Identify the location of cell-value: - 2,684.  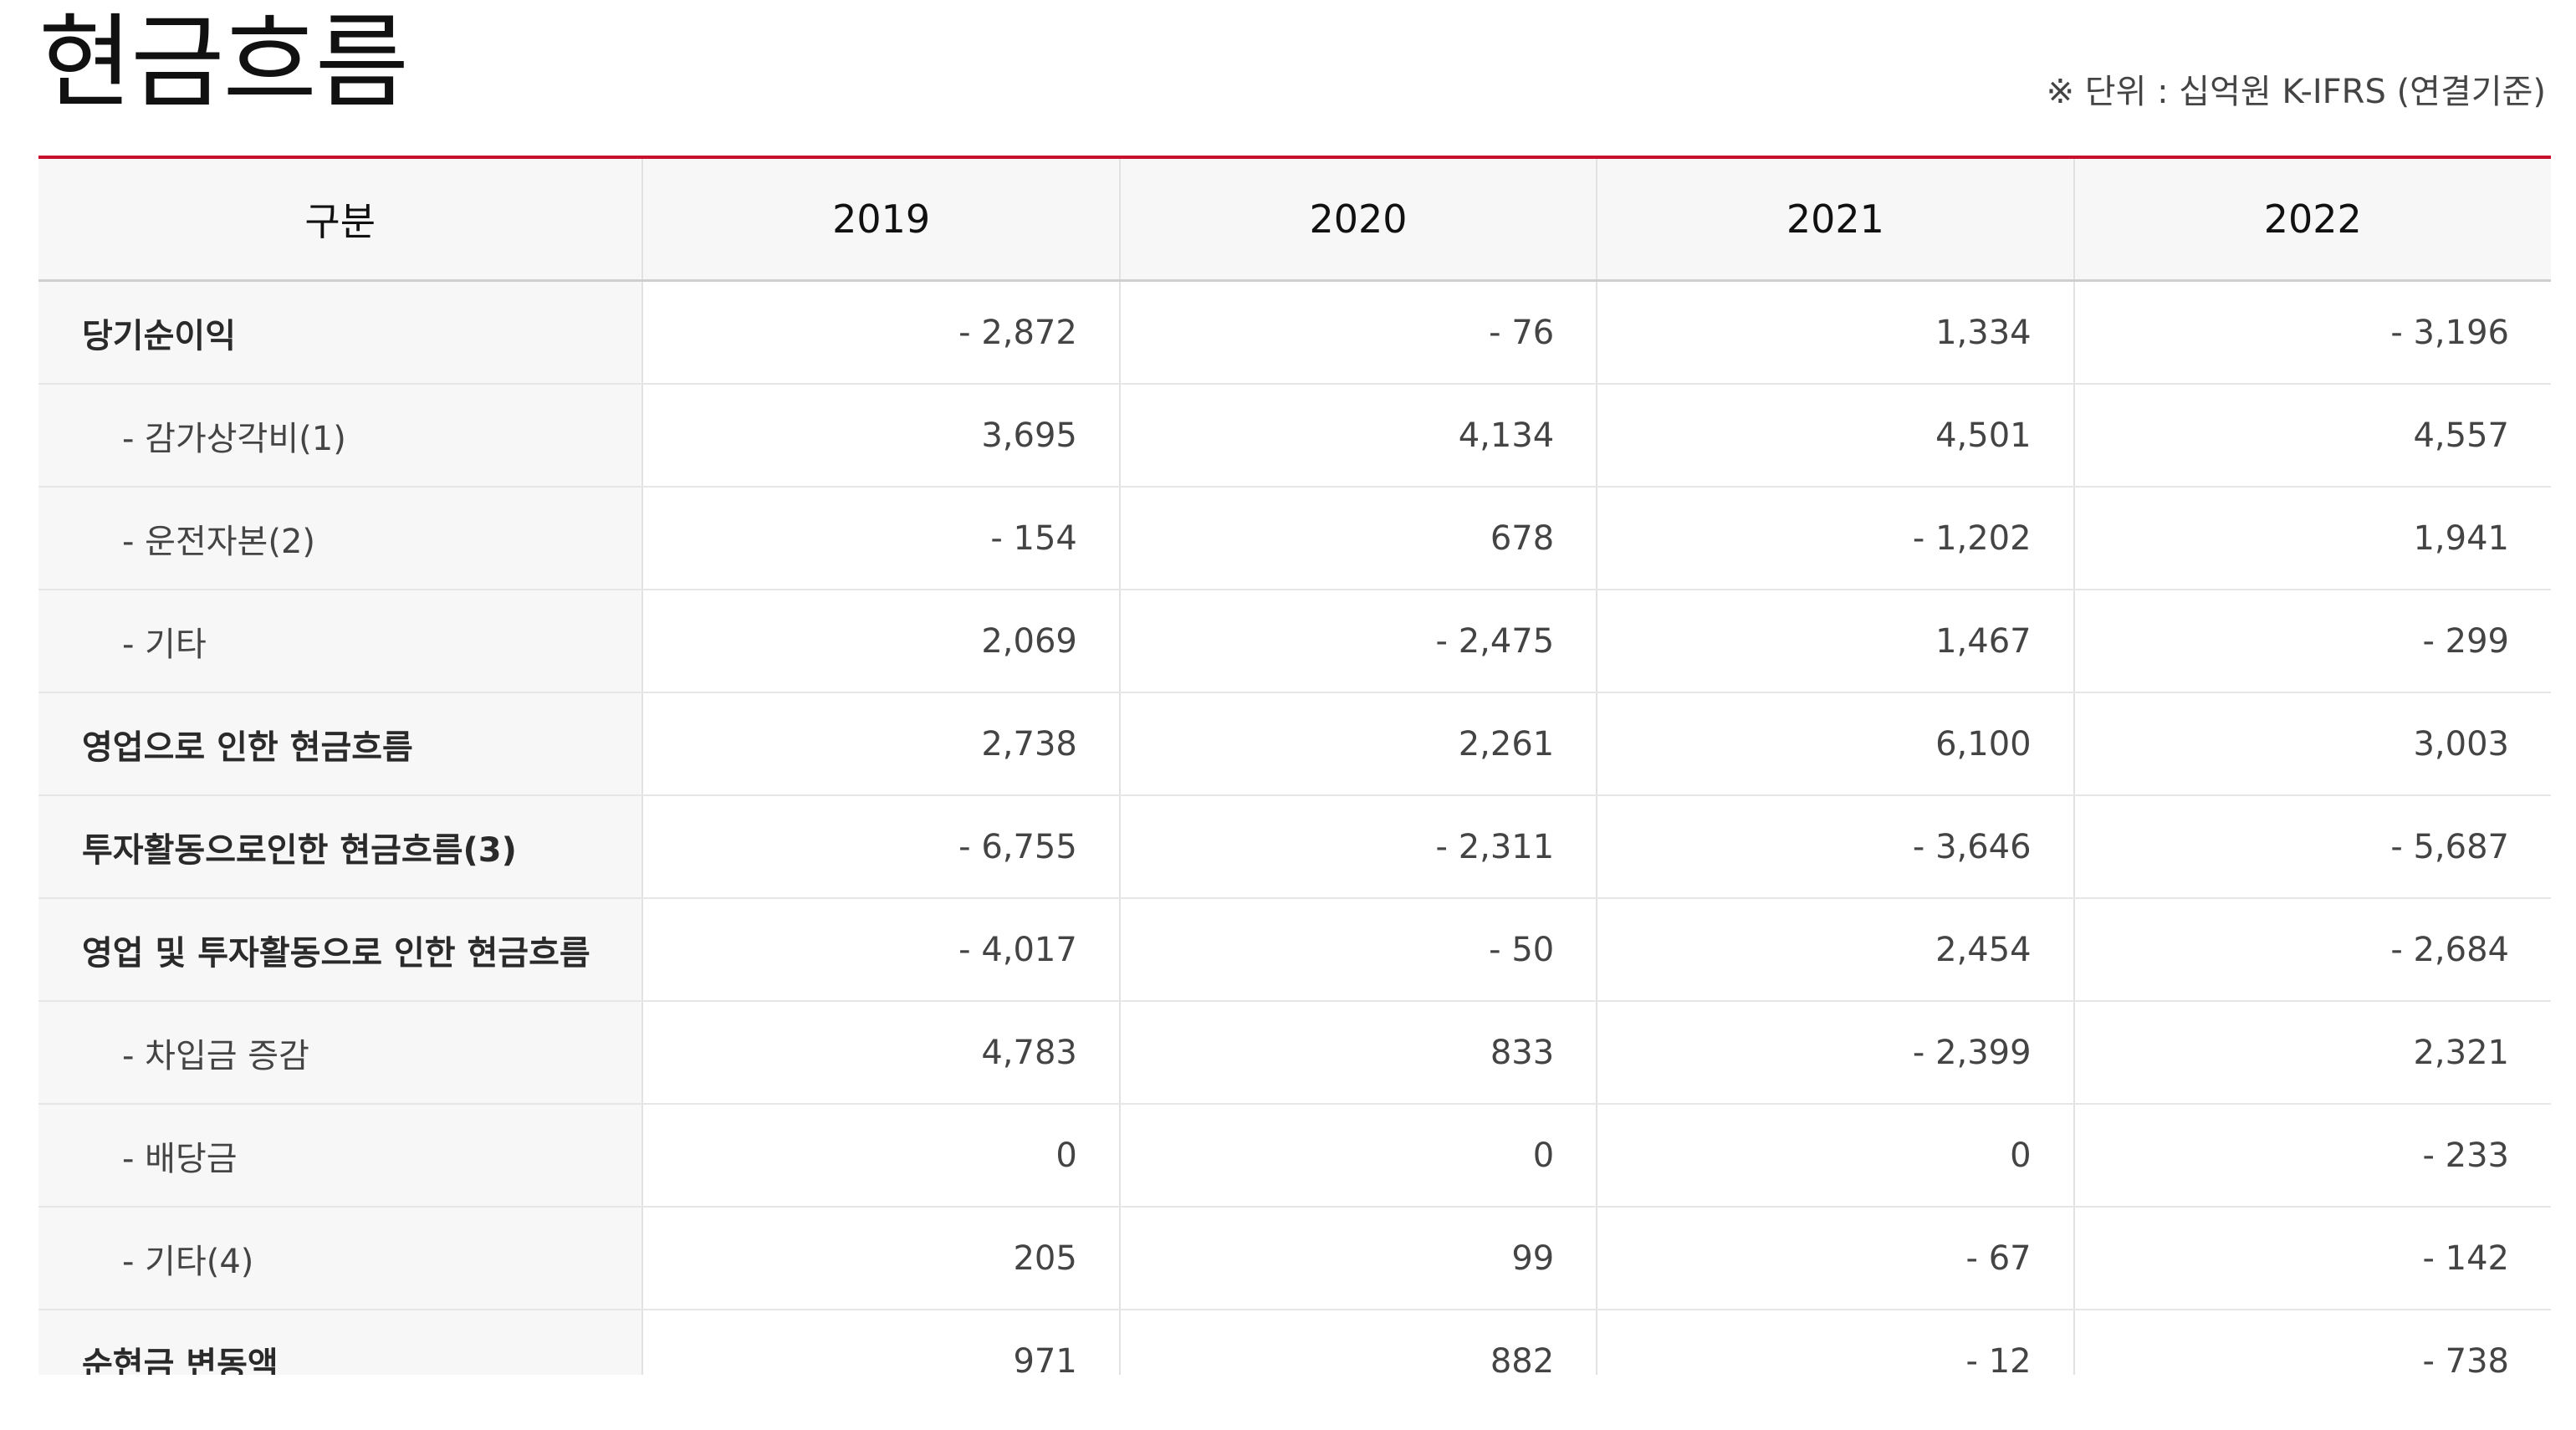
(2312, 950).